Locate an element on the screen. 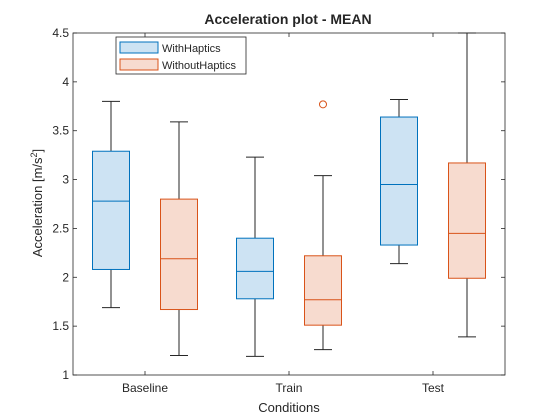 This screenshot has width=560, height=420. box-WithHaptics-Test is located at coordinates (399, 181).